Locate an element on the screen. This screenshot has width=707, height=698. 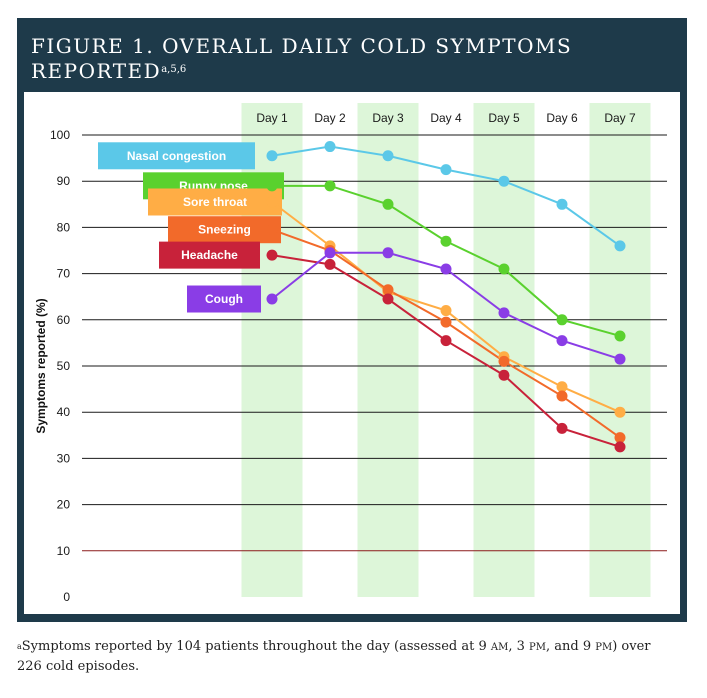
y-tick-label: 60 is located at coordinates (64, 320).